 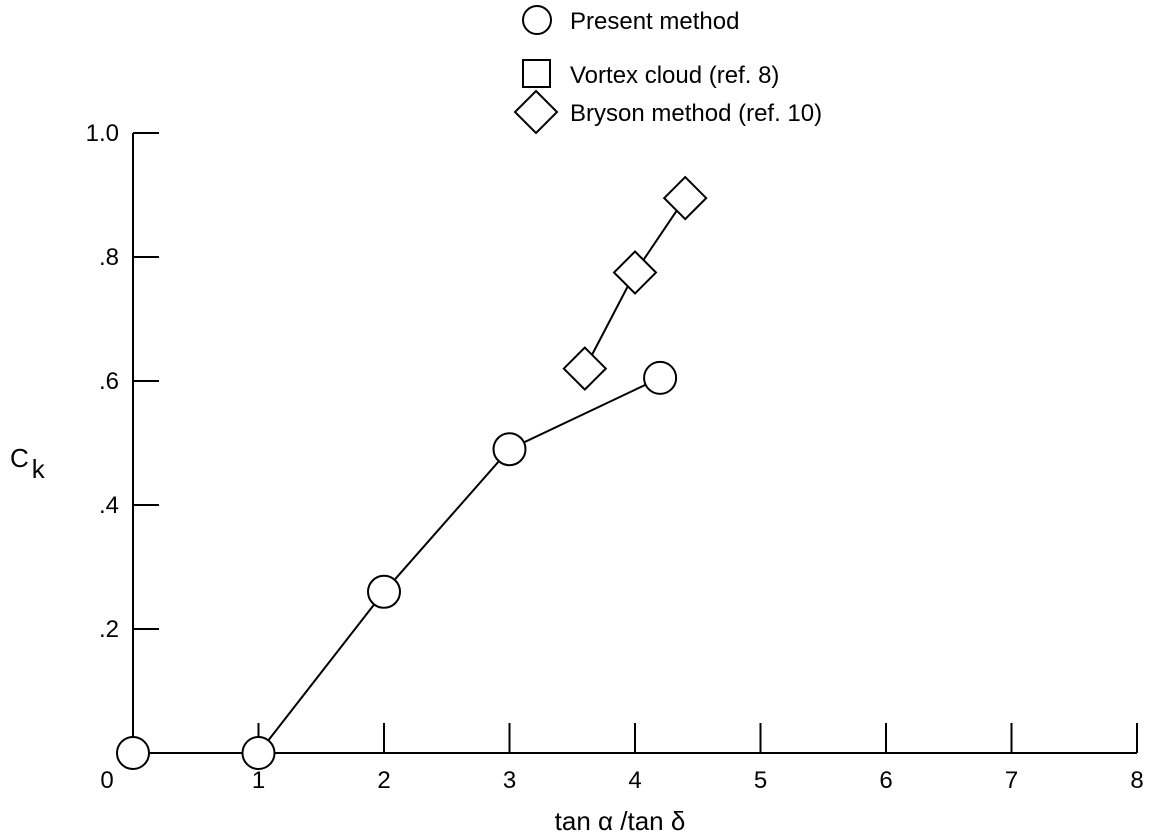 What do you see at coordinates (383, 780) in the screenshot?
I see `x-tick-label-2: 2` at bounding box center [383, 780].